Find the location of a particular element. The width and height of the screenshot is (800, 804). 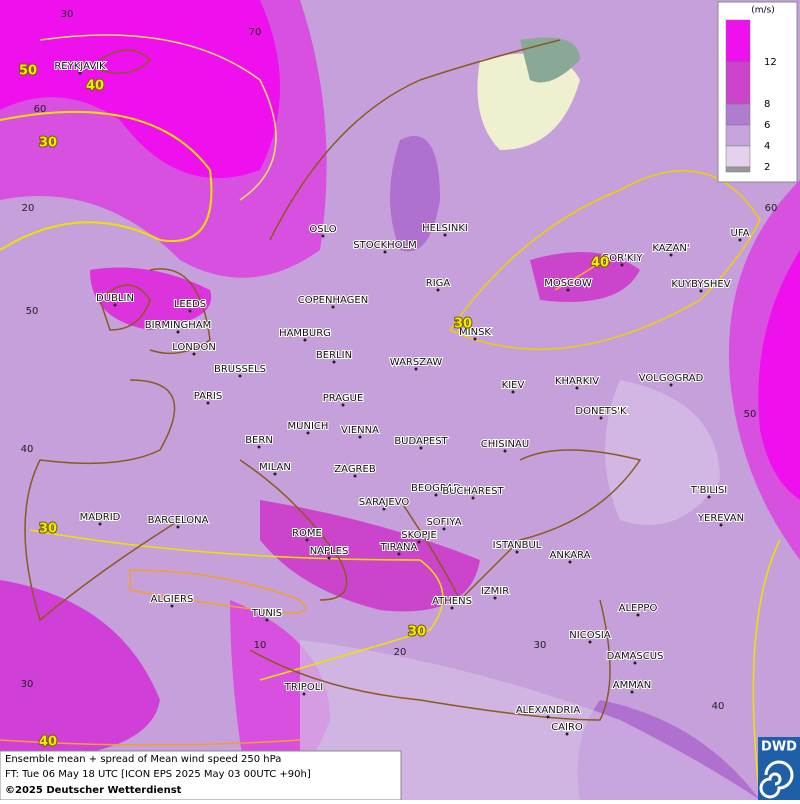

legend-swatch-low is located at coordinates (738, 169).